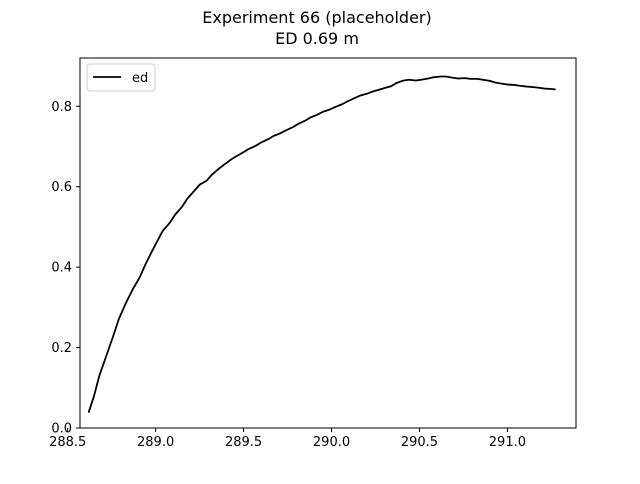 Image resolution: width=640 pixels, height=484 pixels. Describe the element at coordinates (61, 429) in the screenshot. I see `y-tick-label: 0.0` at that location.